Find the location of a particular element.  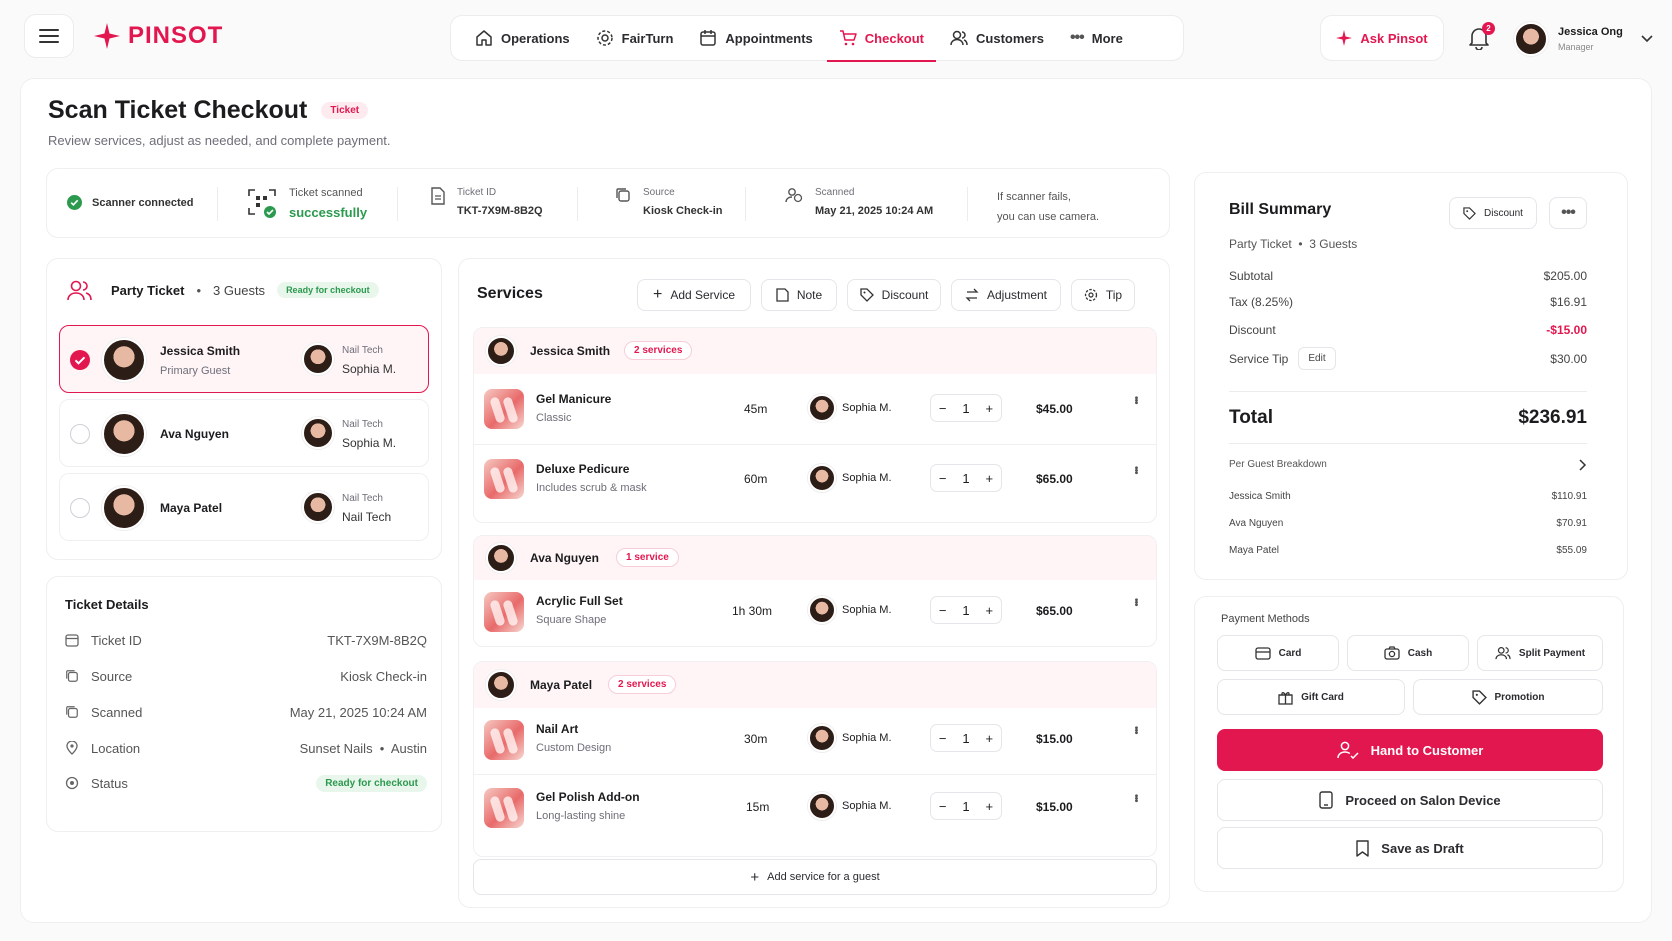

group-header: Jessica Smith 2 services is located at coordinates (815, 351).